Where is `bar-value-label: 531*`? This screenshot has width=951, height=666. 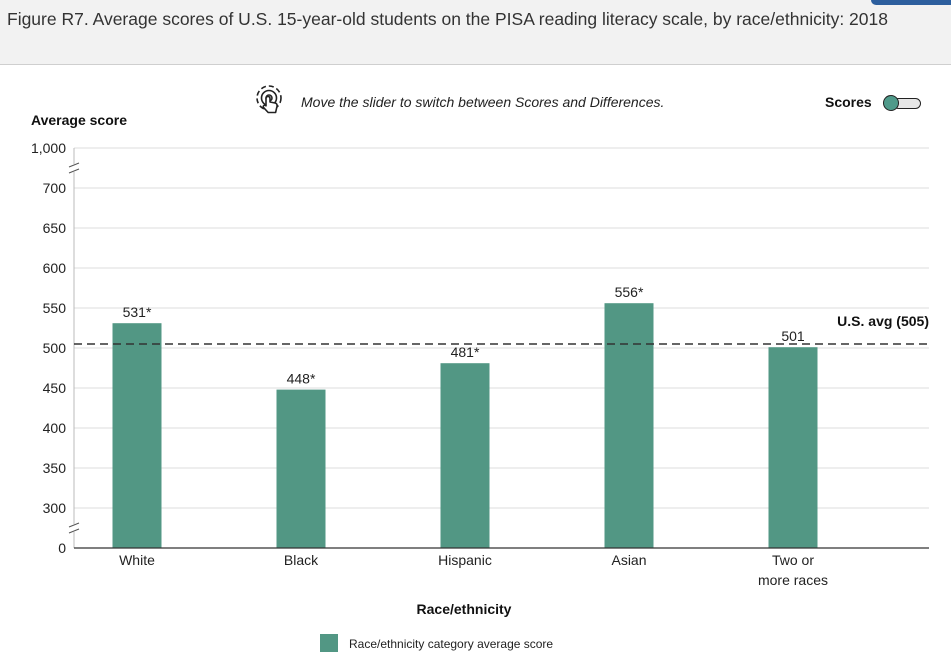
bar-value-label: 531* is located at coordinates (137, 312).